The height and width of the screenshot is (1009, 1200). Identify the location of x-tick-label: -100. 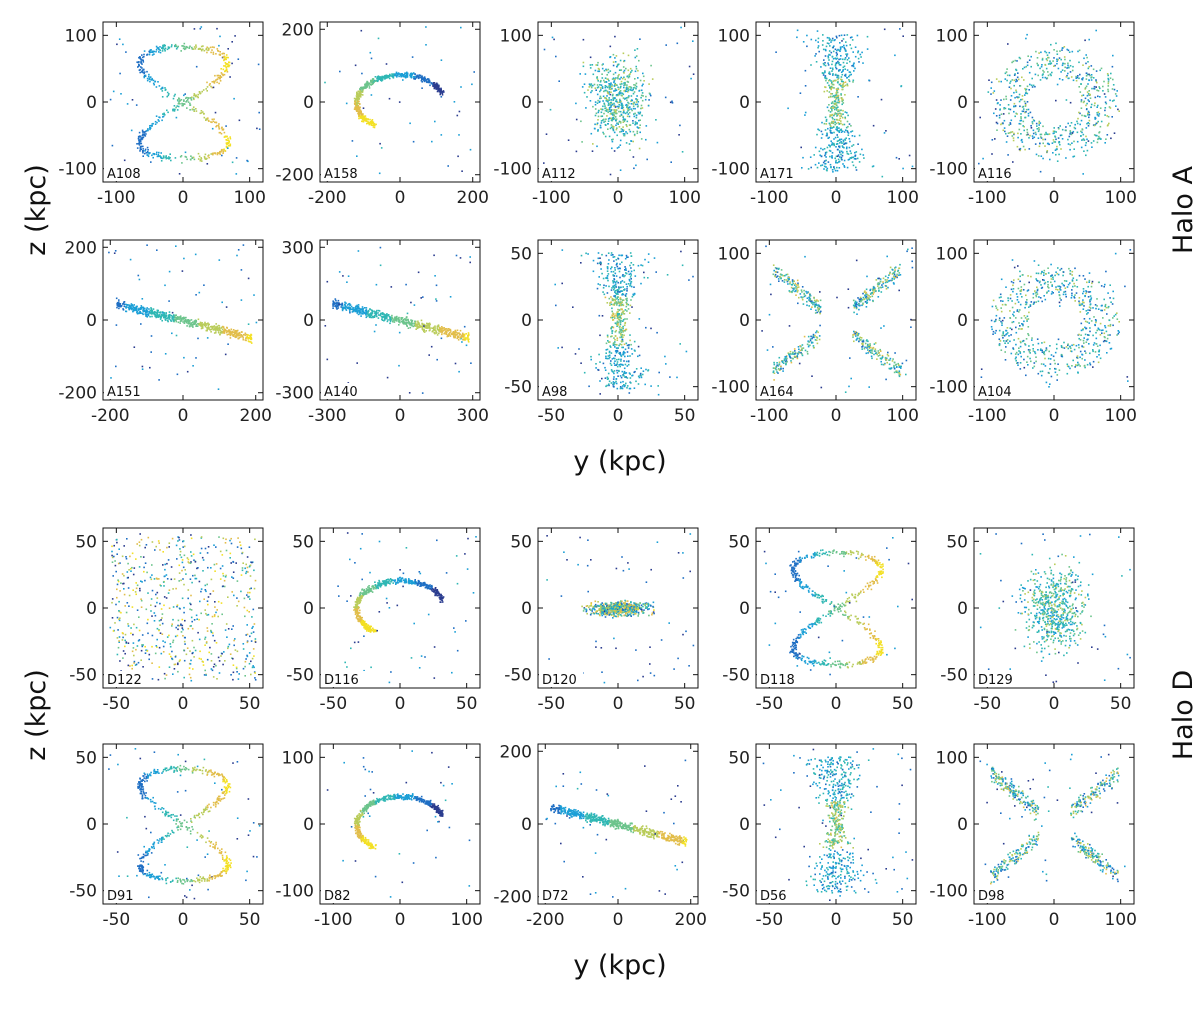
(551, 198).